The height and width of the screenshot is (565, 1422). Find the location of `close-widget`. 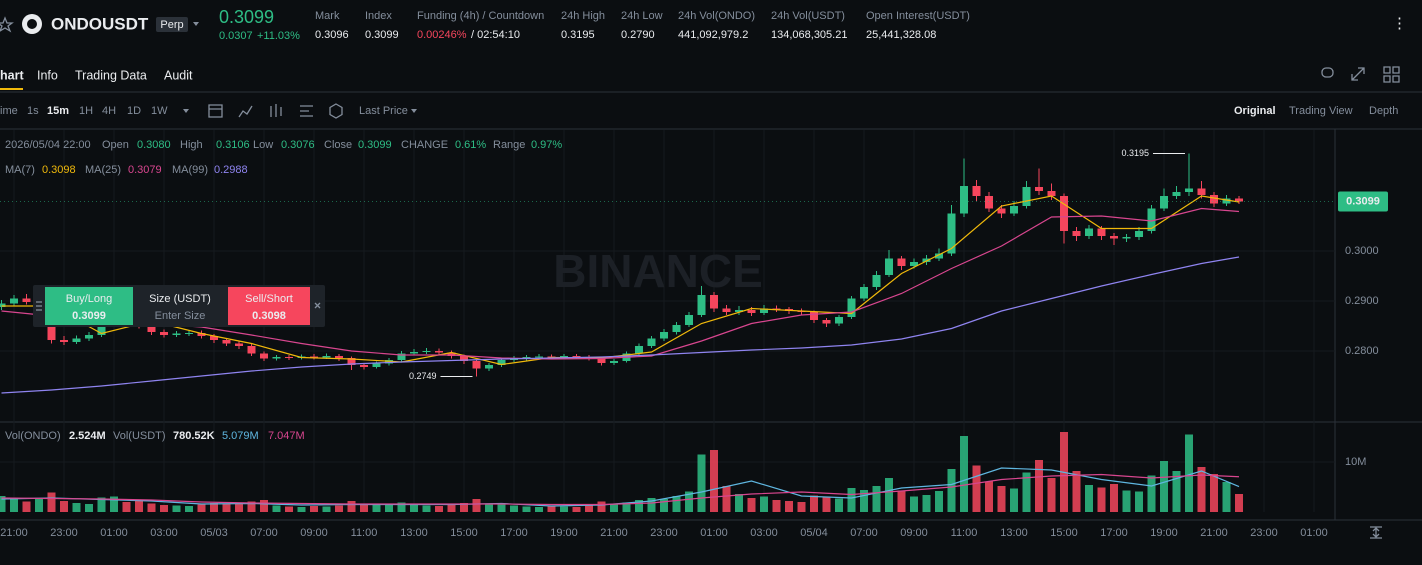

close-widget is located at coordinates (317, 305).